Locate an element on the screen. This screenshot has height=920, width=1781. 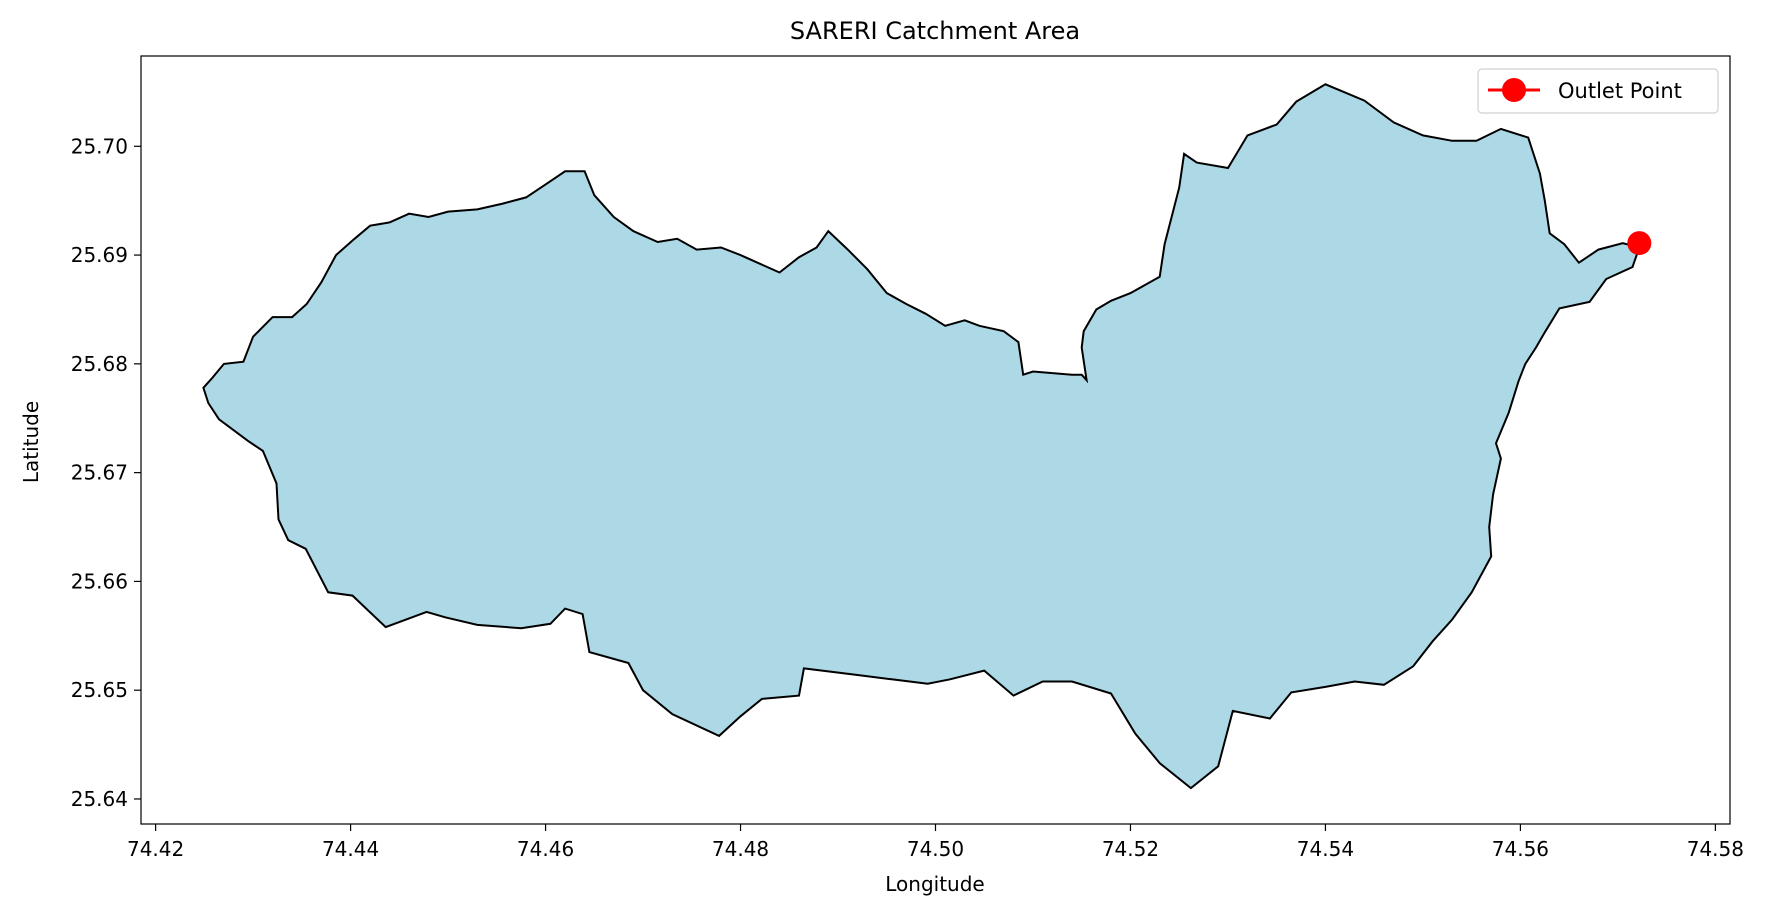
y-axis-ticks: 25.64 25.65 25.66 25.67 25.68 25.69 25.70 is located at coordinates (106, 472).